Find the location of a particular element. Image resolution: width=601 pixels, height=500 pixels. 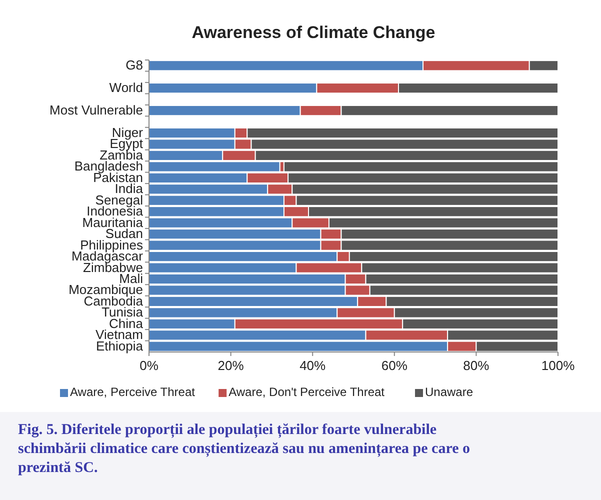

x-tick-label: 60% is located at coordinates (394, 365).